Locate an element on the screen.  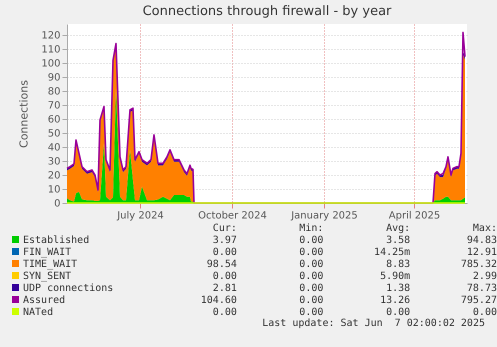
text: Cur: is located at coordinates (224, 228).